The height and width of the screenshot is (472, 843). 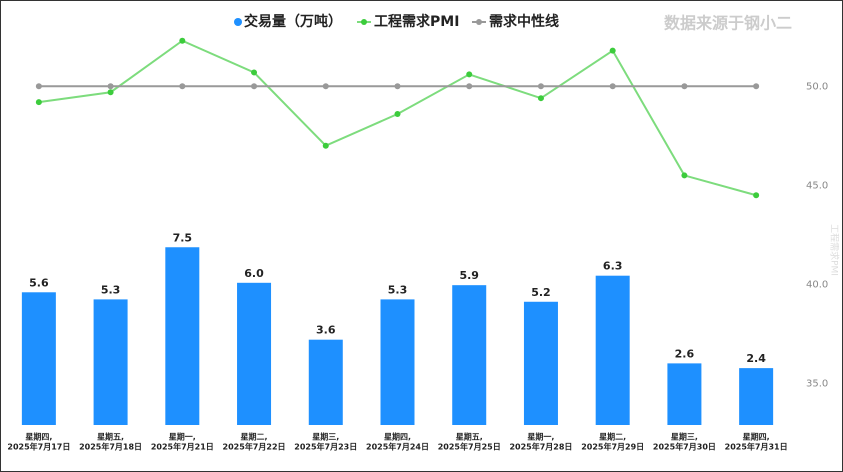 I want to click on x-tick-label: 2025年7月30日, so click(x=684, y=447).